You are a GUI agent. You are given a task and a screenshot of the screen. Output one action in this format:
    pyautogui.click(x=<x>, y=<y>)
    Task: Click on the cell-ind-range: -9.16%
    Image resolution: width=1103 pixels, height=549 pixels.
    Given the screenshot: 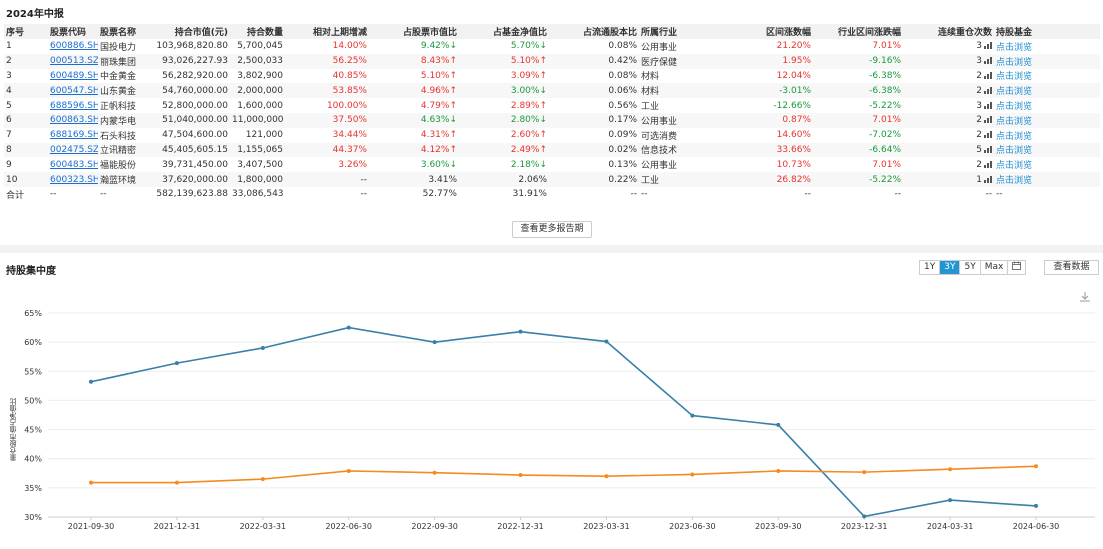 What is the action you would take?
    pyautogui.click(x=858, y=61)
    